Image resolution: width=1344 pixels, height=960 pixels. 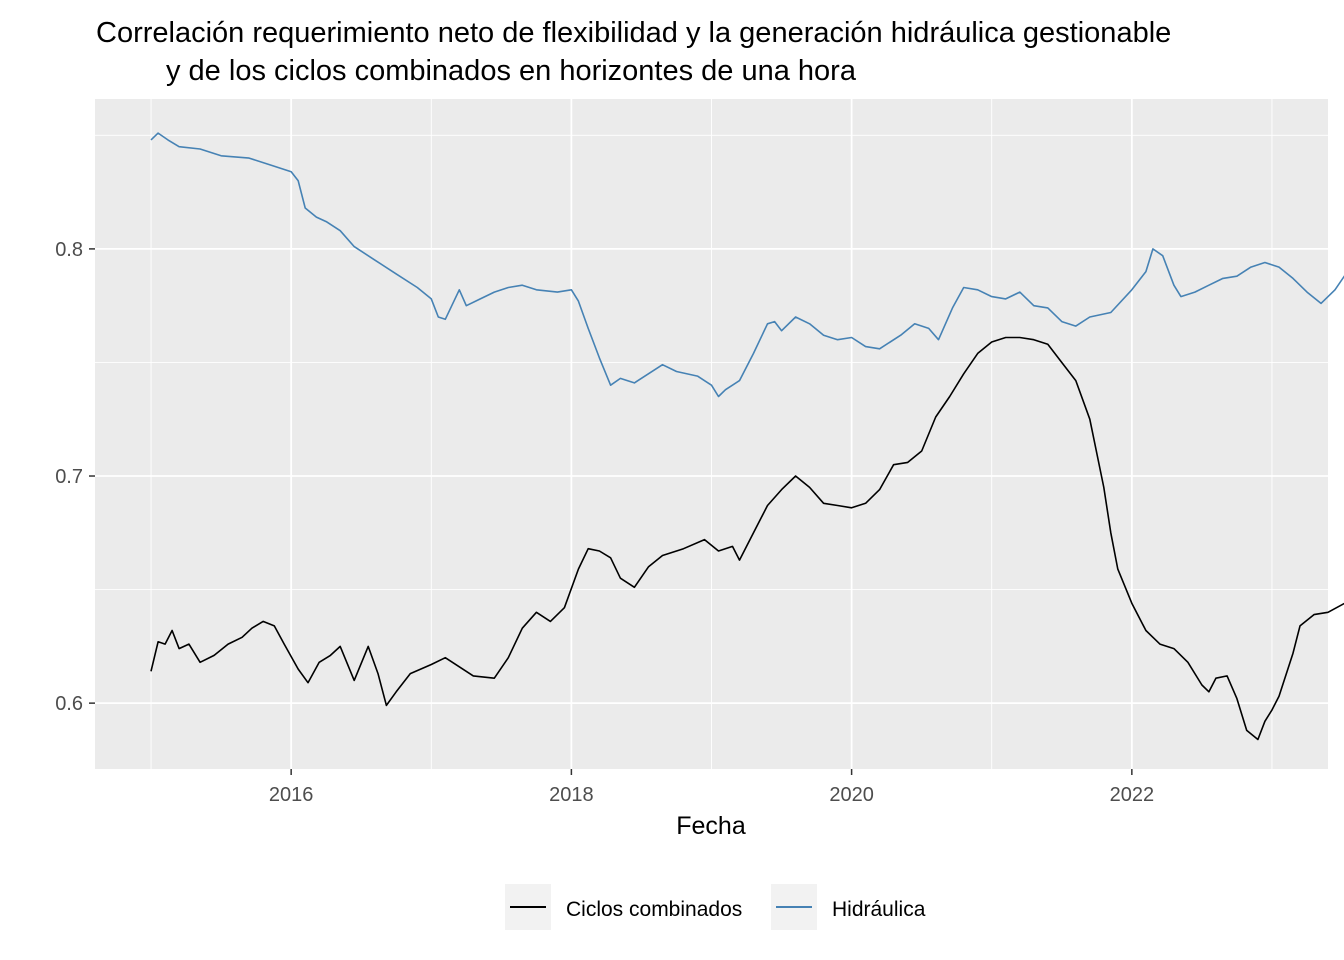 I want to click on y-axis: 0.6 0.7 0.8, so click(x=75, y=477).